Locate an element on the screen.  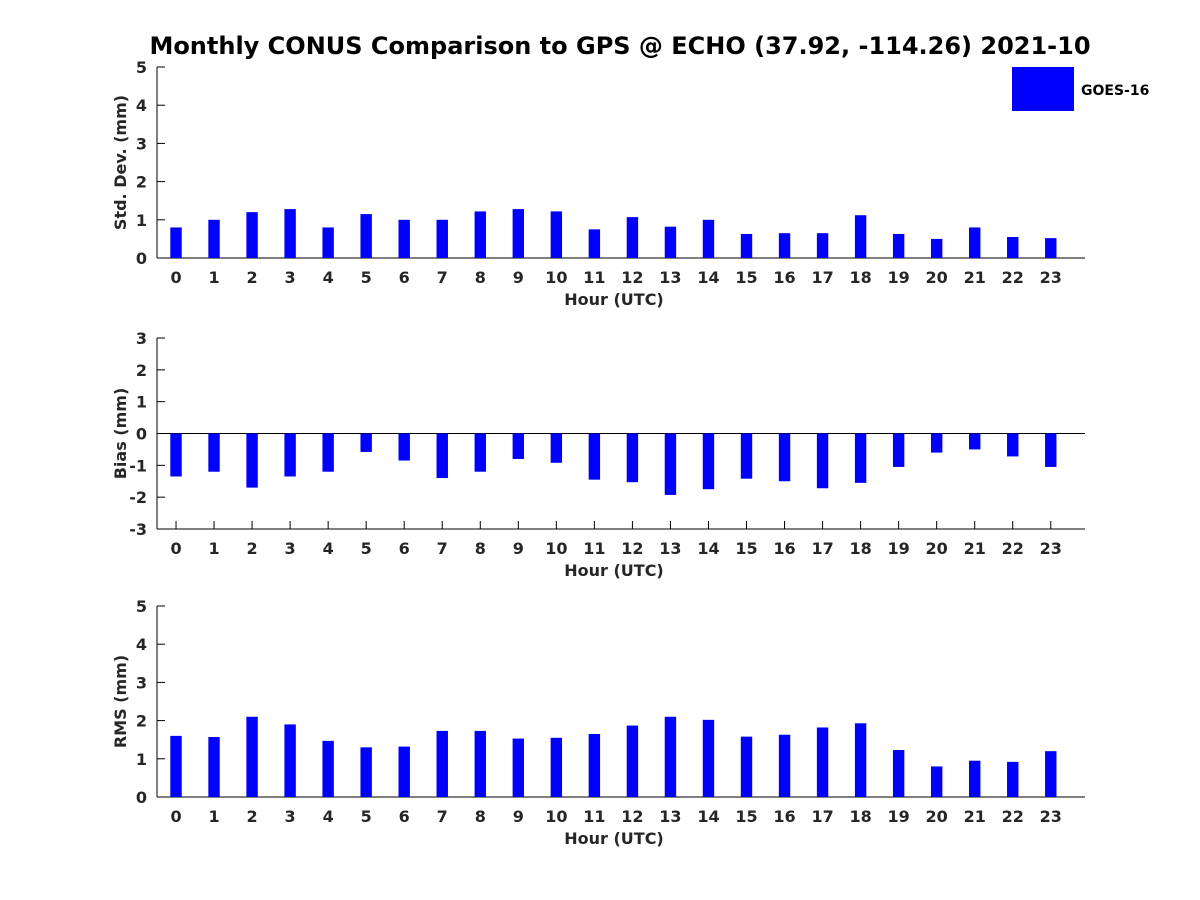
rms-x-tick-label: 12 is located at coordinates (632, 816).